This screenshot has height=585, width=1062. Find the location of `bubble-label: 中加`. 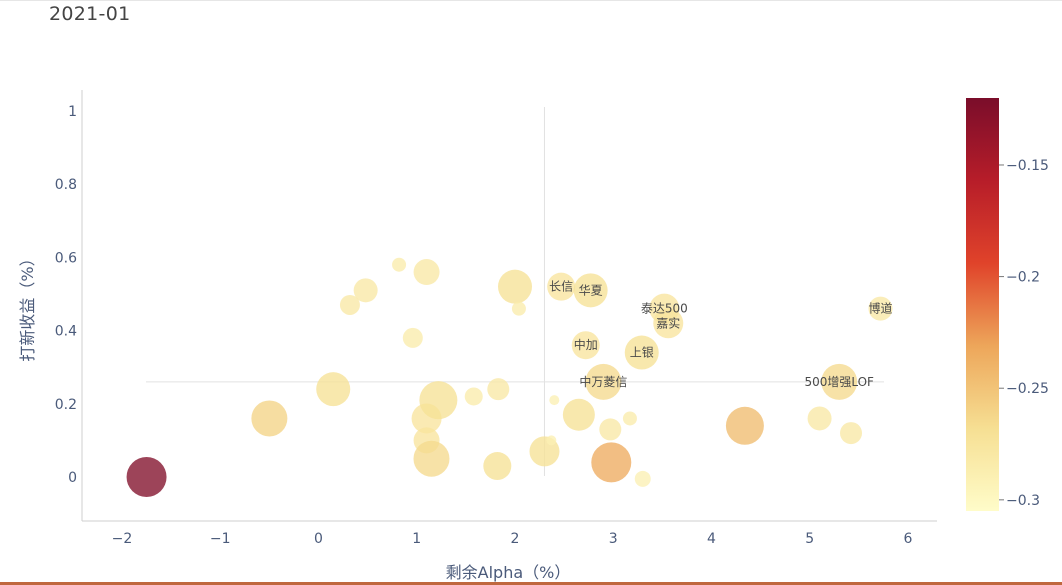

bubble-label: 中加 is located at coordinates (586, 344).